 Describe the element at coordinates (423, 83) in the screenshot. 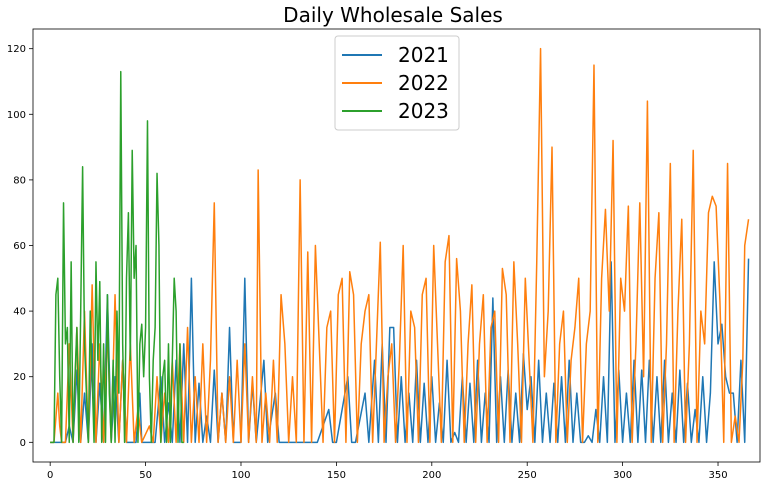

I see `legend-label-2022: 2022` at that location.